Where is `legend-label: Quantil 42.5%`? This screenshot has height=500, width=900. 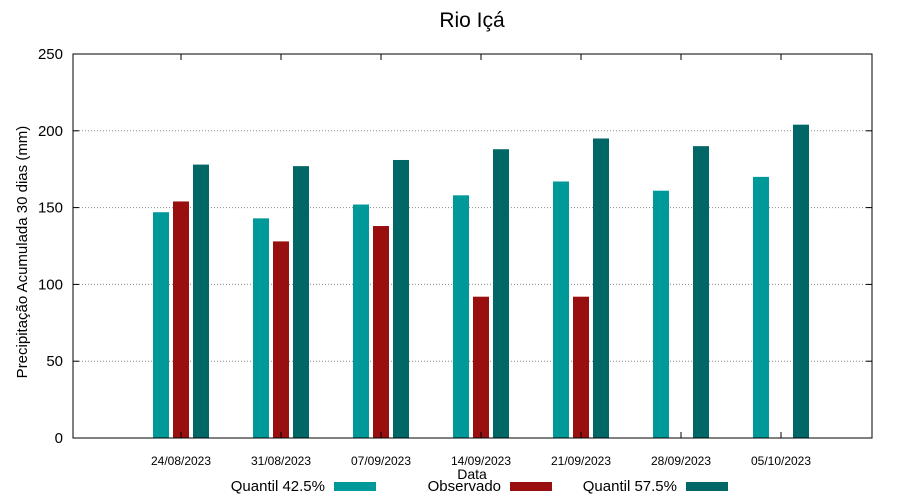
legend-label: Quantil 42.5% is located at coordinates (278, 486).